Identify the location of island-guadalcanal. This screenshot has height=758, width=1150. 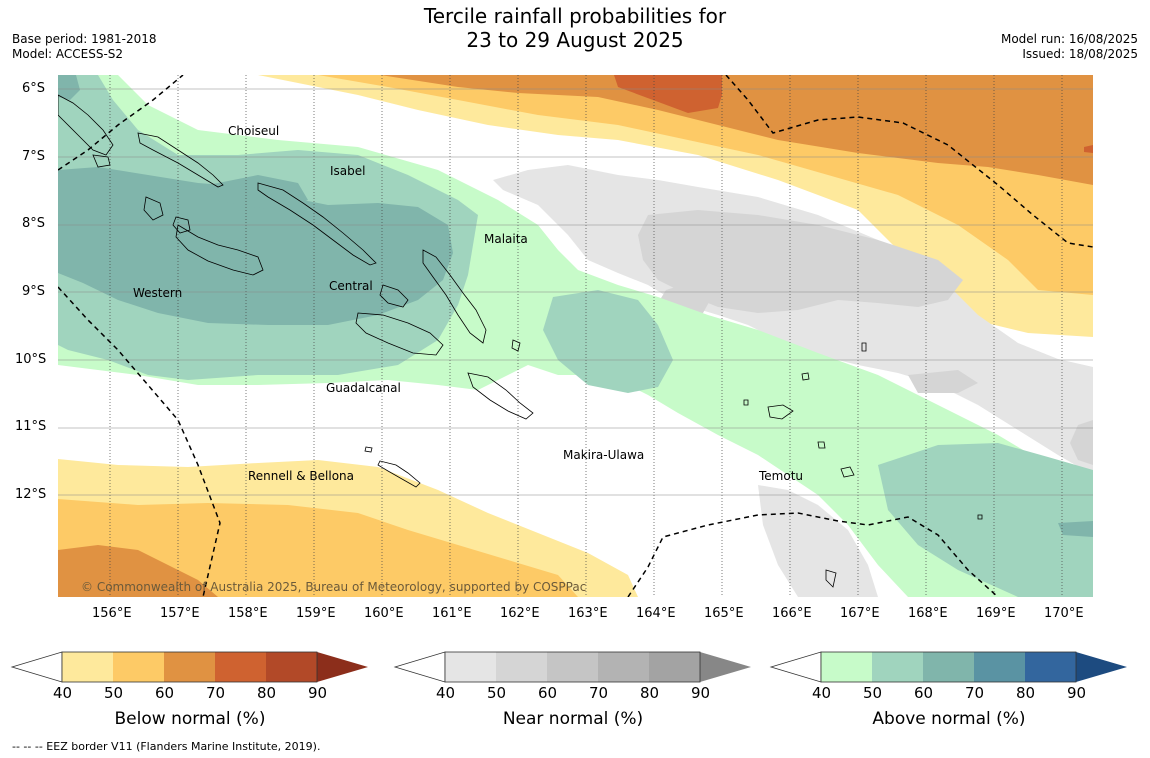
(399, 334).